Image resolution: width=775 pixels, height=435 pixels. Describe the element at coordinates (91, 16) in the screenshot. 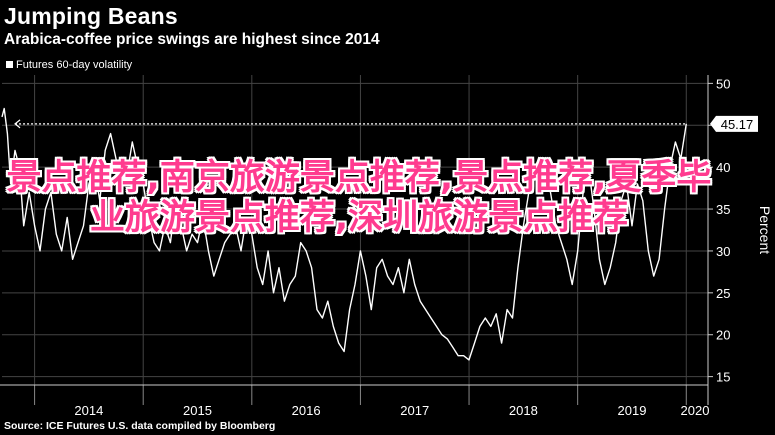

I see `chart-title: Jumping Beans` at that location.